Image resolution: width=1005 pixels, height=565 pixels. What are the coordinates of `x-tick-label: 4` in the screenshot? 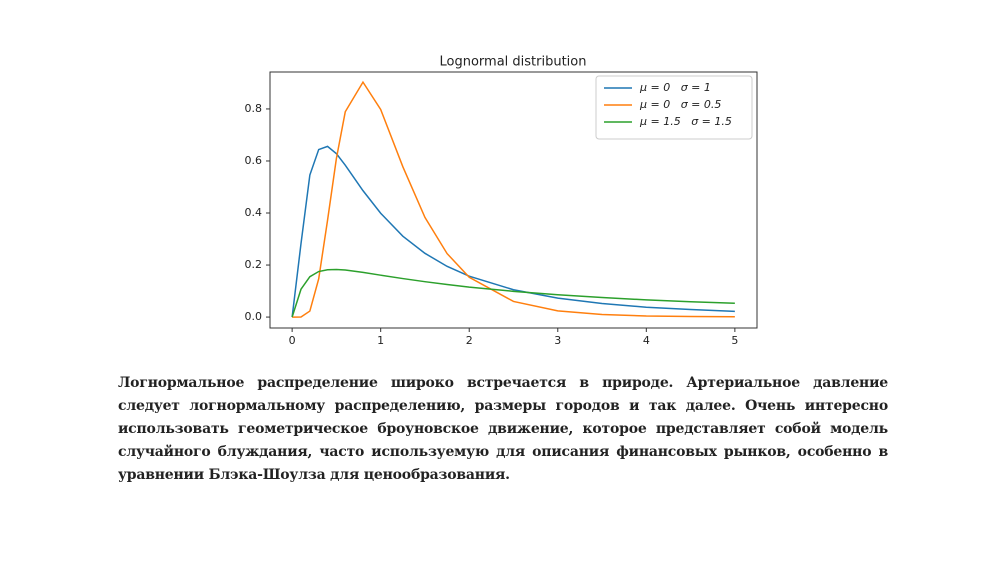 It's located at (646, 340).